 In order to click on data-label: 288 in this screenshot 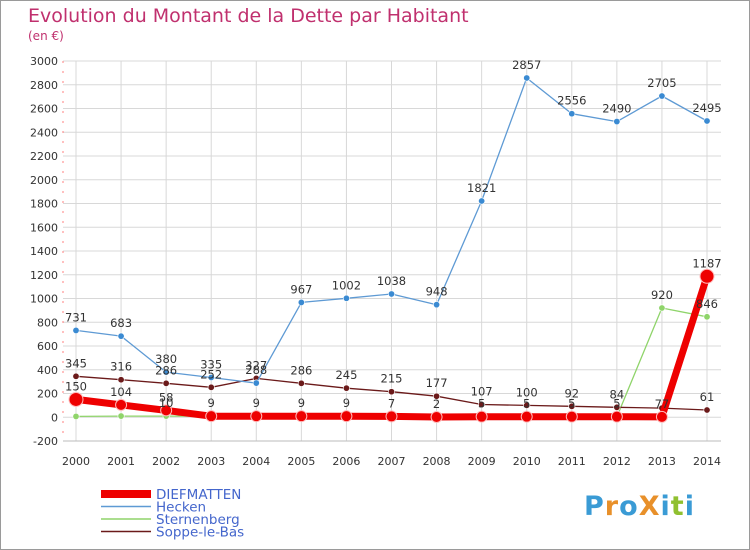, I will do `click(256, 370)`.